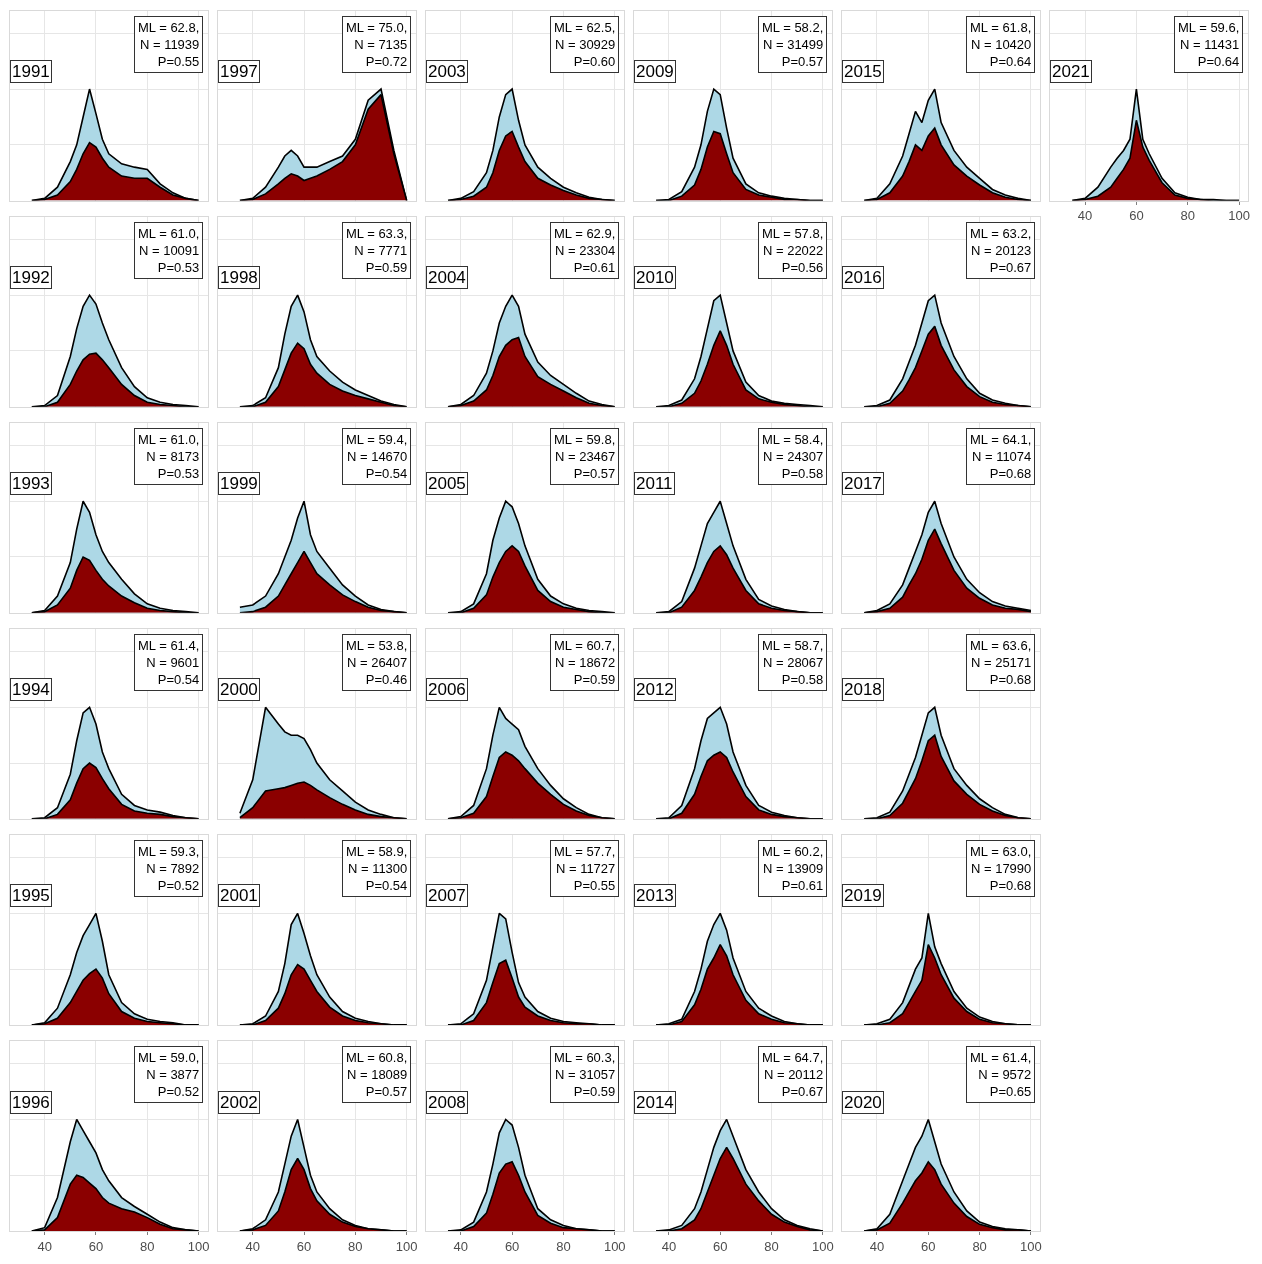  Describe the element at coordinates (169, 44) in the screenshot. I see `text: ML = 62.8, N = 11939 P=0.55` at that location.